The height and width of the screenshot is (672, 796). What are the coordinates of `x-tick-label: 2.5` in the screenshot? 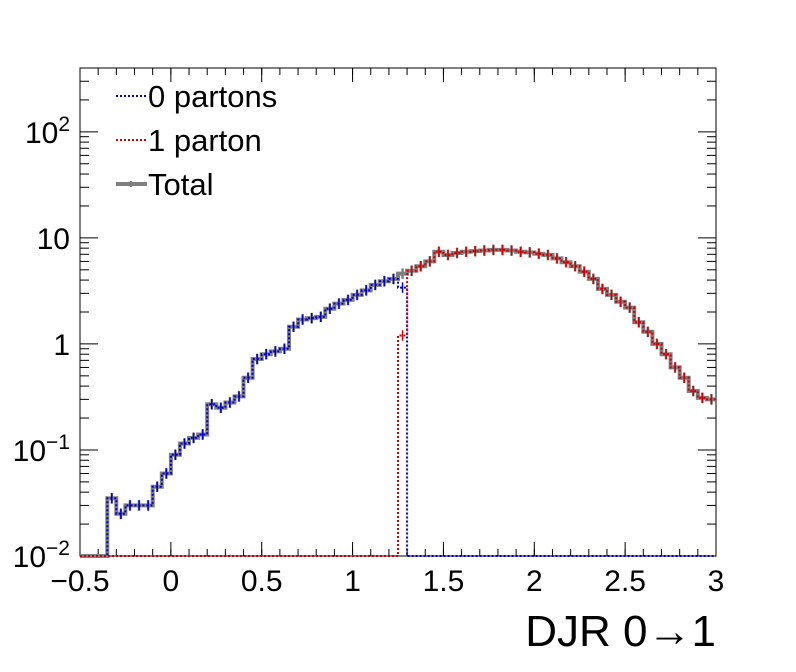 It's located at (625, 581).